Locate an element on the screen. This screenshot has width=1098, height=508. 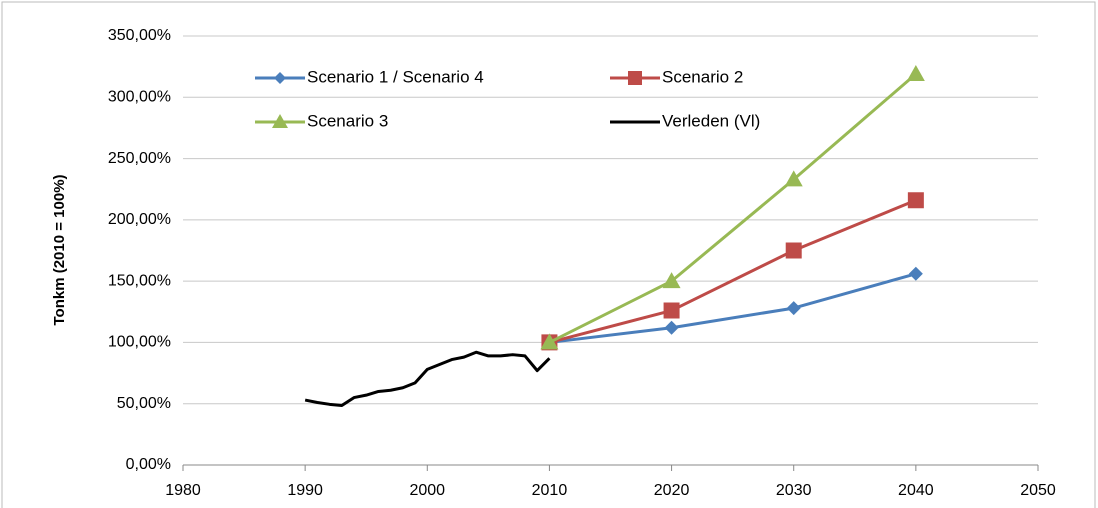
y-tick-label: 150,00% is located at coordinates (139, 280).